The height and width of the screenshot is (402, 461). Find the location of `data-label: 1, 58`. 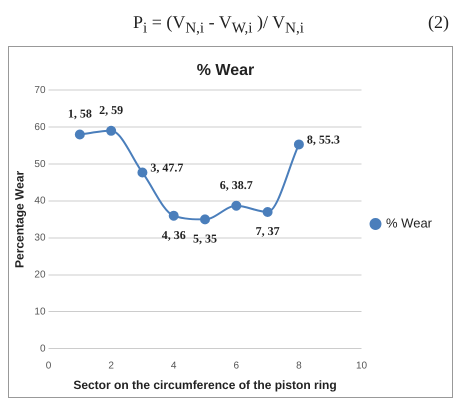

data-label: 1, 58 is located at coordinates (80, 113).